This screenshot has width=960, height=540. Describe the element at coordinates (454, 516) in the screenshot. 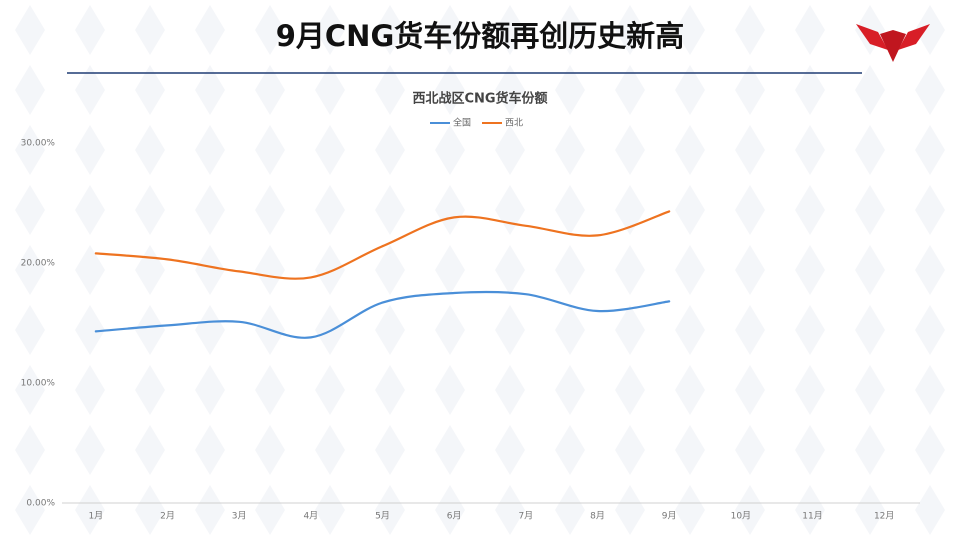

I see `x-tick-label: 6月` at that location.